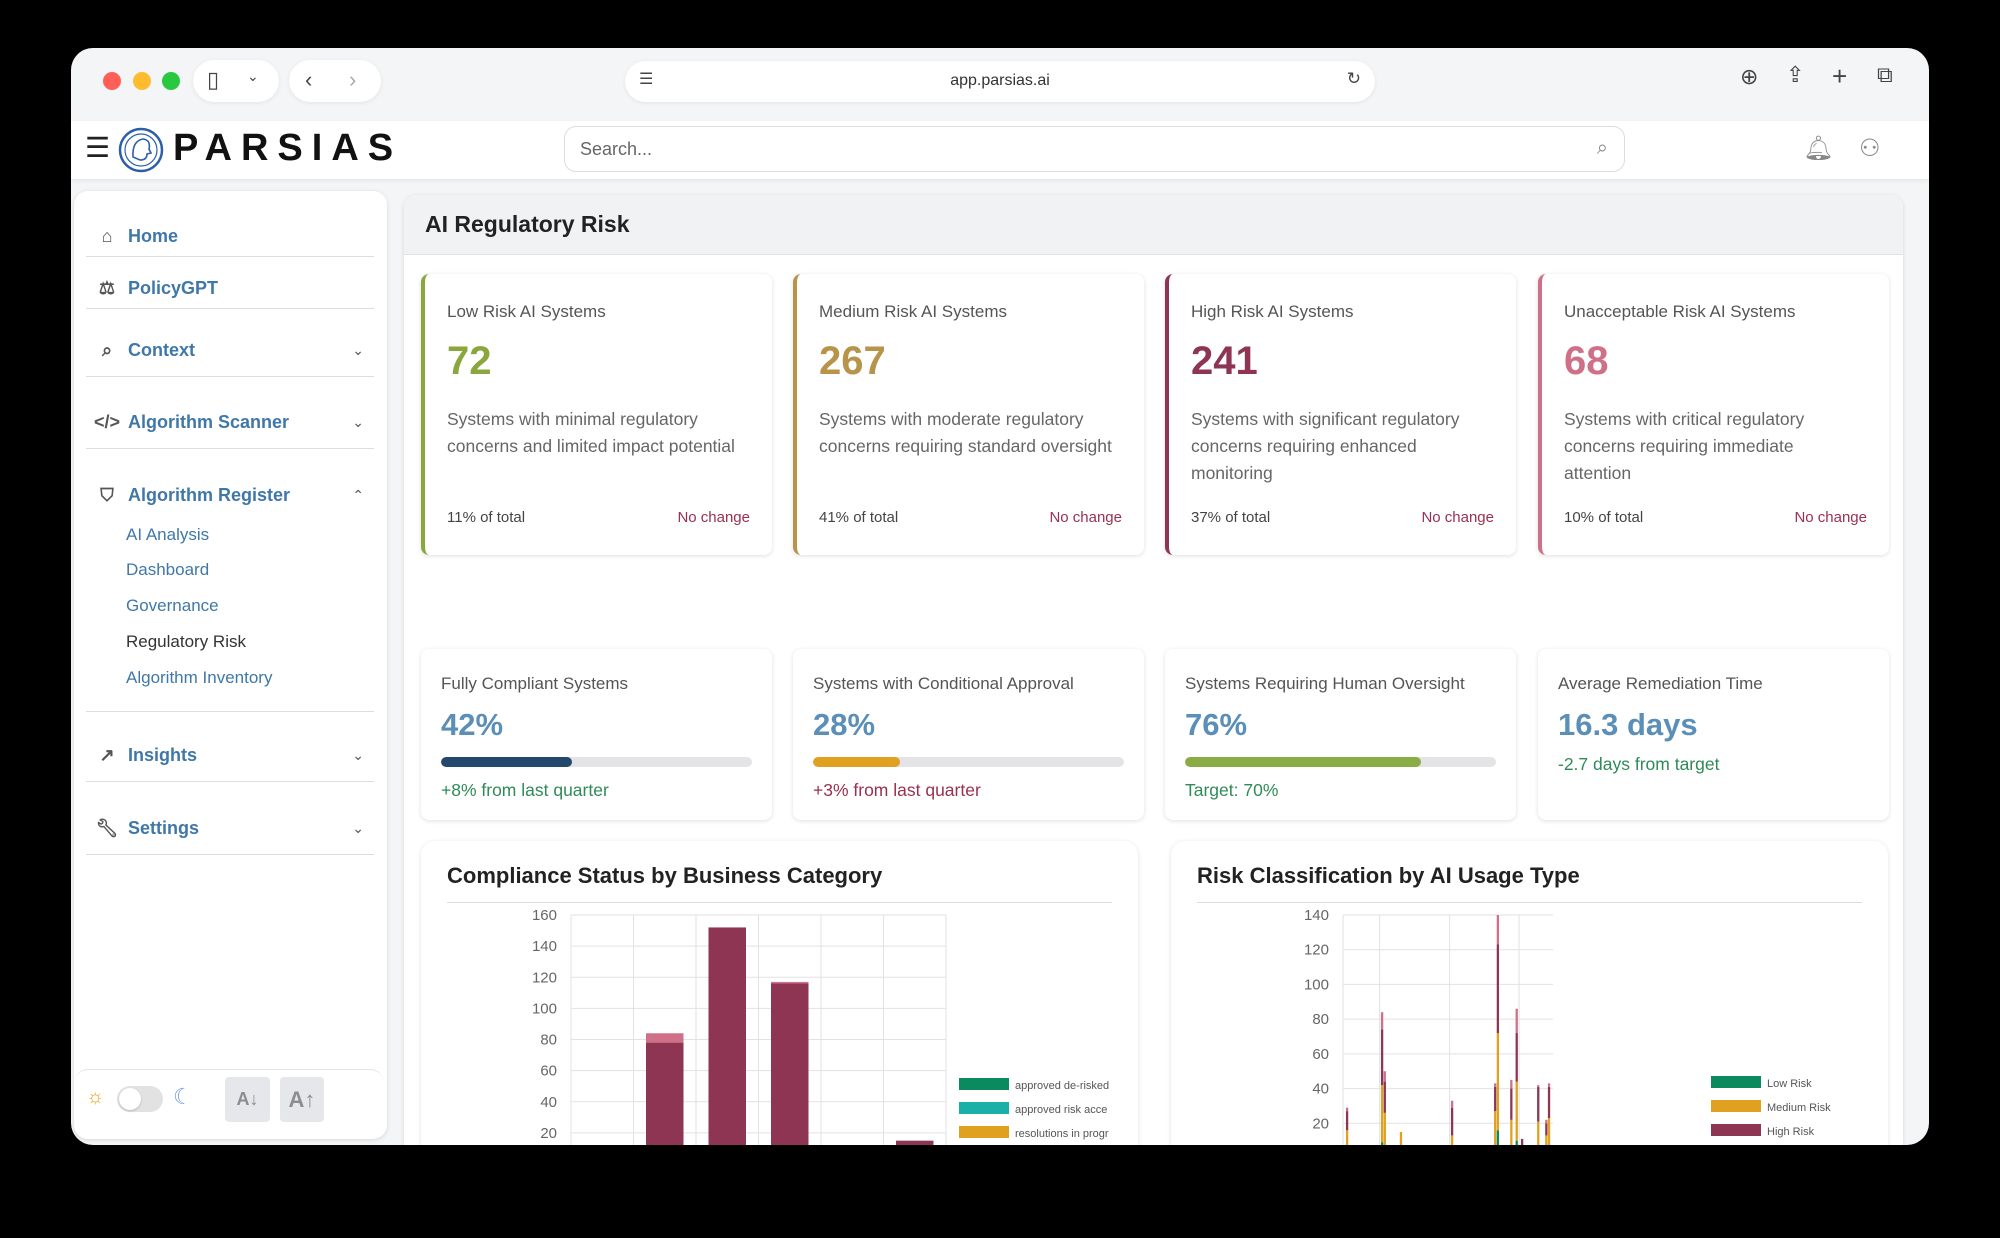 The image size is (2000, 1238). I want to click on chart-title: Risk Classification by AI Usage Type, so click(1388, 875).